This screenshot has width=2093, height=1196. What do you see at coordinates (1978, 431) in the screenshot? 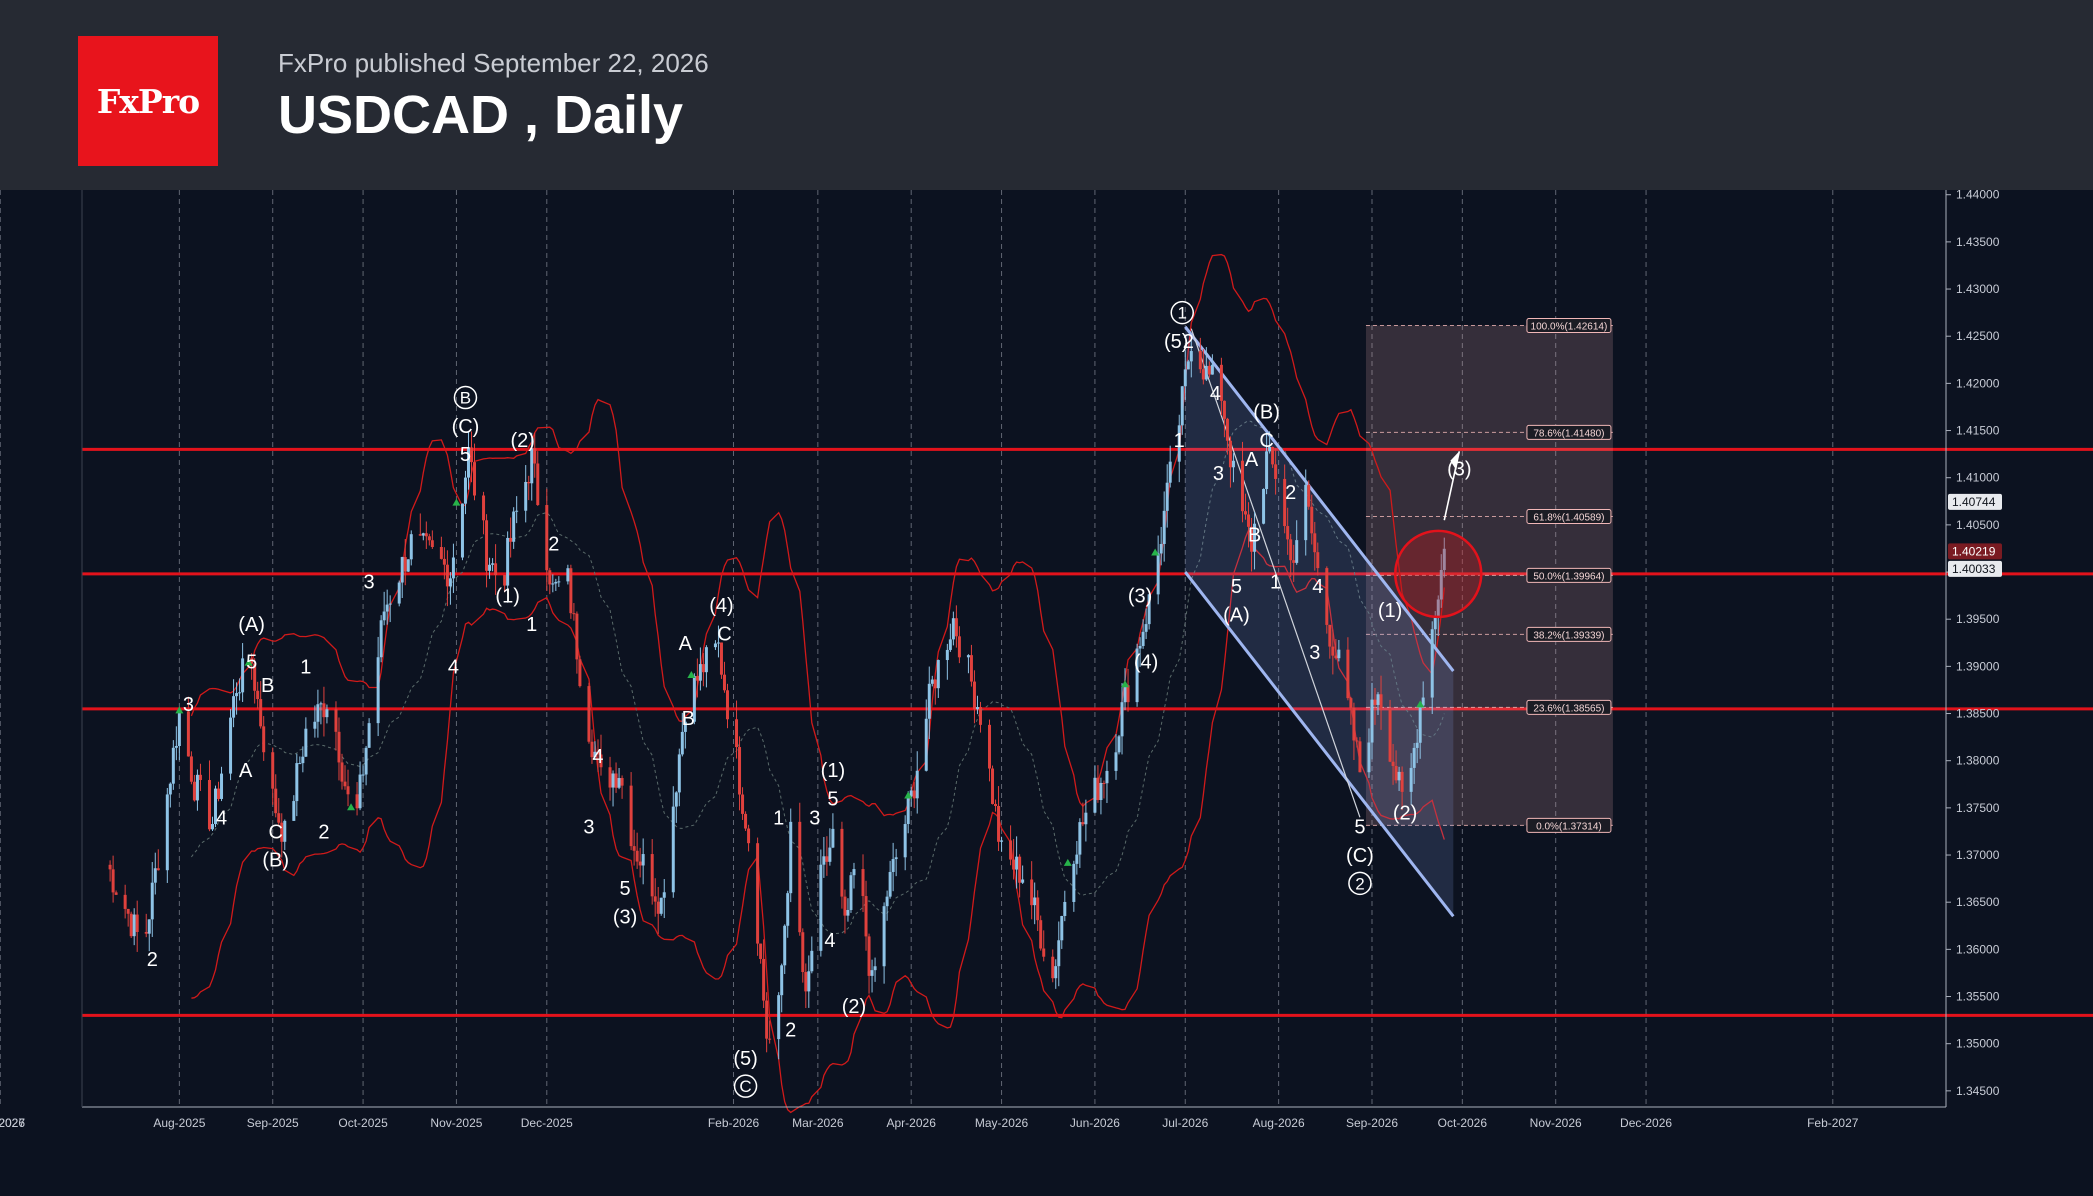
I see `y-tick-label: 1.41500` at bounding box center [1978, 431].